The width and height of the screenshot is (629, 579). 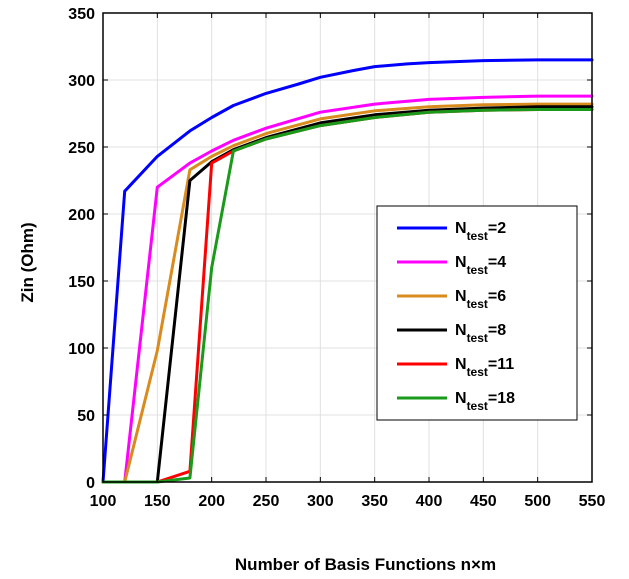 I want to click on y-tick-label: 350, so click(x=81, y=14).